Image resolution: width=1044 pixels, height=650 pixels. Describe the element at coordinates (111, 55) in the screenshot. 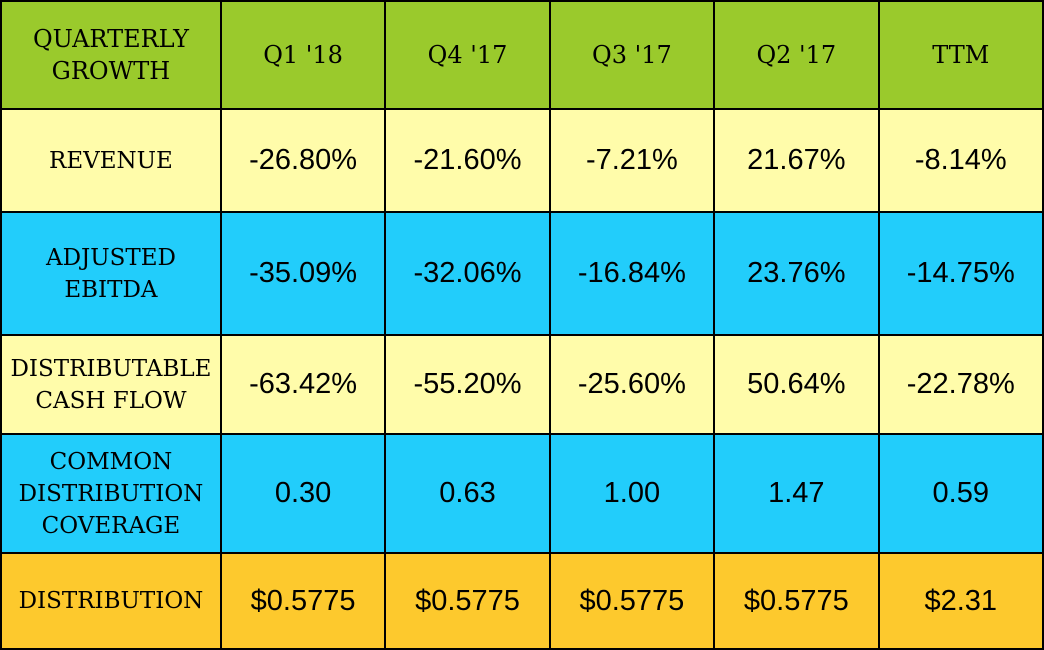

I see `header-cell-label: QUARTERLY GROWTH` at that location.